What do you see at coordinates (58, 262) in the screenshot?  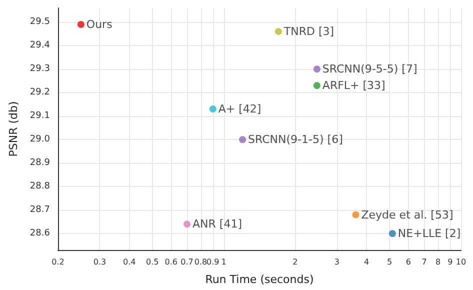 I see `x-tick-label: 0.2` at bounding box center [58, 262].